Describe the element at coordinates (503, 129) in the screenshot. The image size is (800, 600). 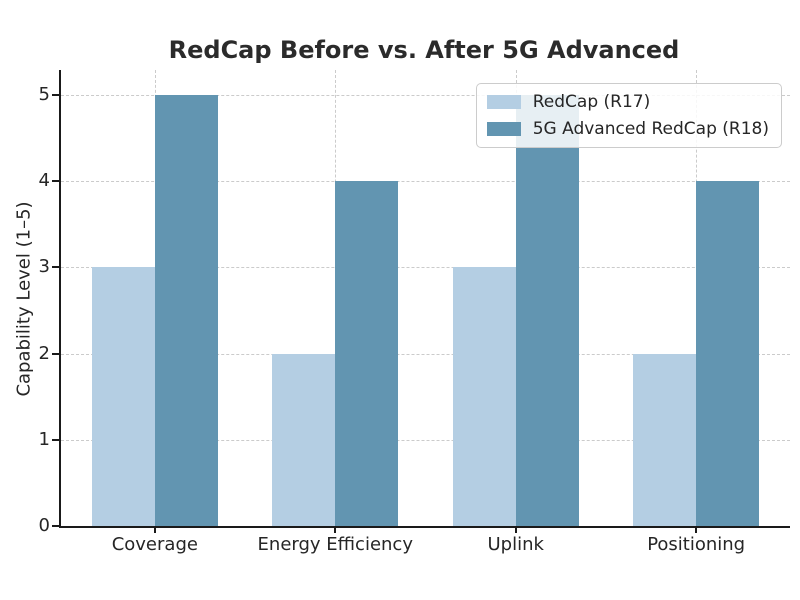
I see `legend-swatch-5g-advanced-redcap-r18` at that location.